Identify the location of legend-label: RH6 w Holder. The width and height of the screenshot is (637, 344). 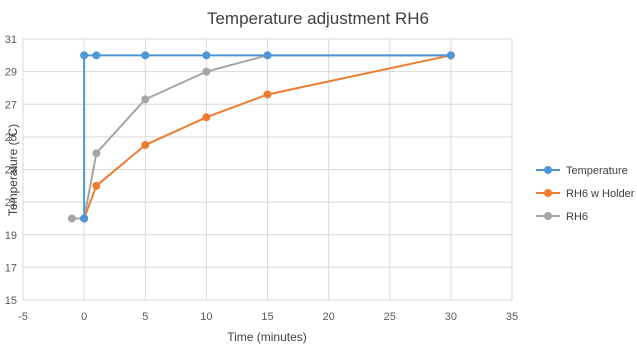
(600, 194).